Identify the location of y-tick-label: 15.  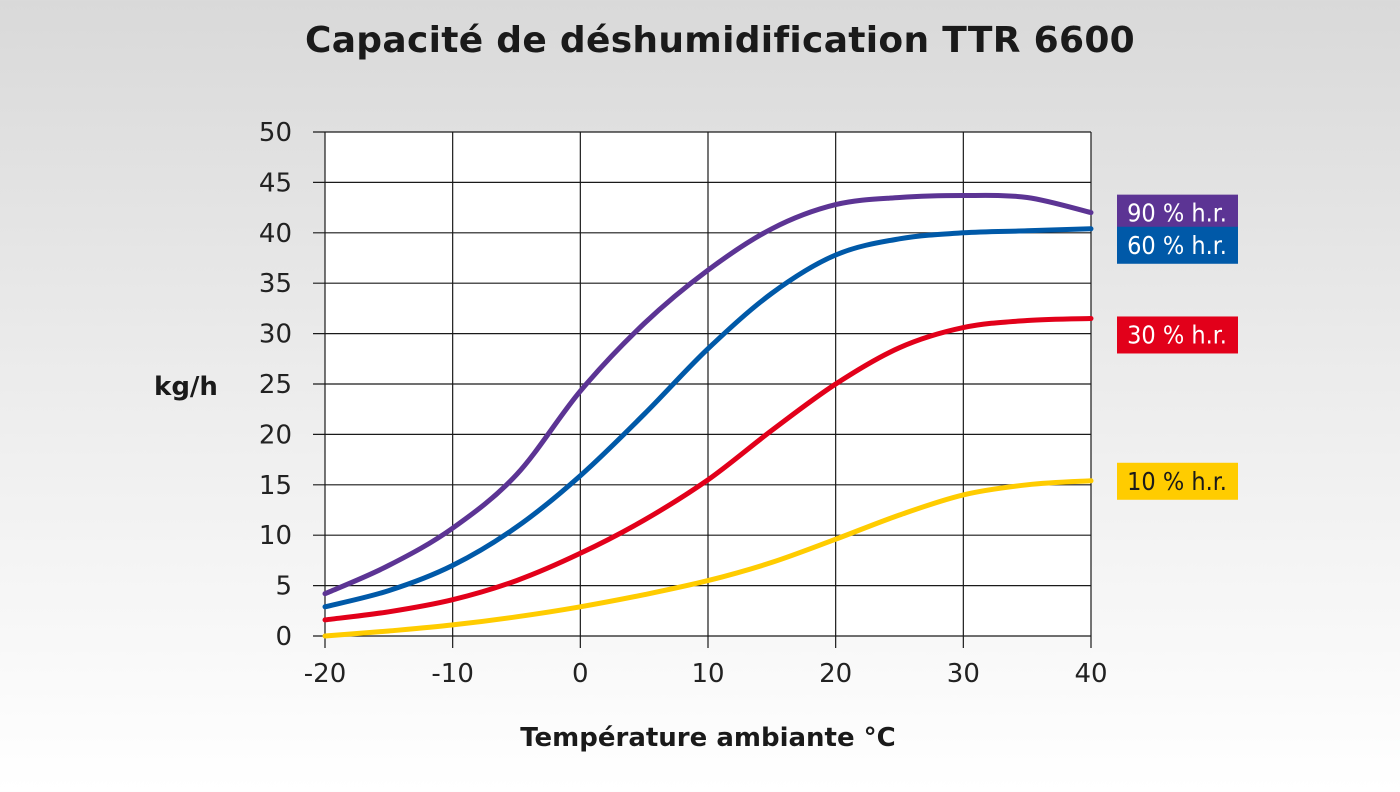
(275, 486).